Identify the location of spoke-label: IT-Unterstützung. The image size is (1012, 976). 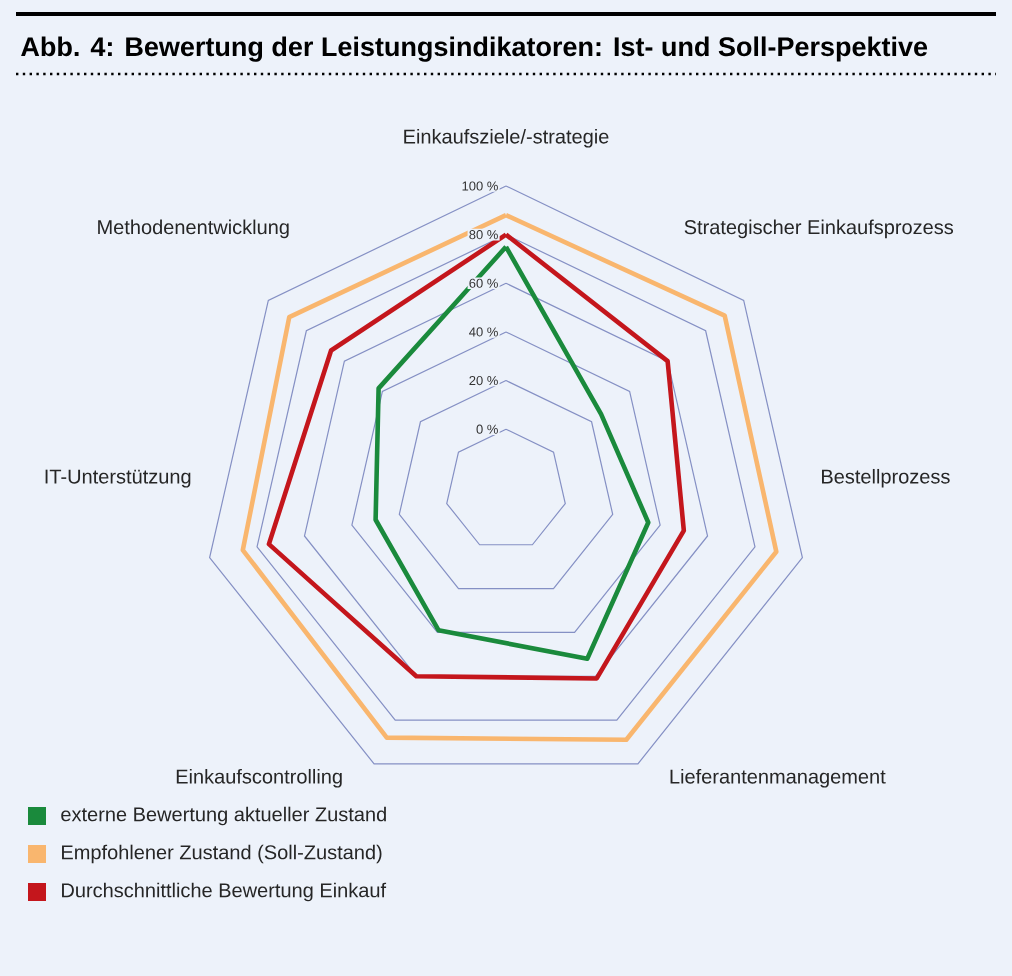
(118, 478).